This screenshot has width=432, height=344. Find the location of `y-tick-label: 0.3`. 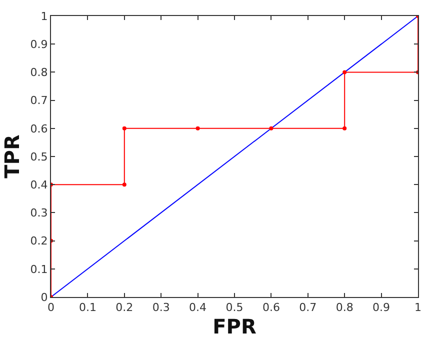

y-tick-label: 0.3 is located at coordinates (39, 213).